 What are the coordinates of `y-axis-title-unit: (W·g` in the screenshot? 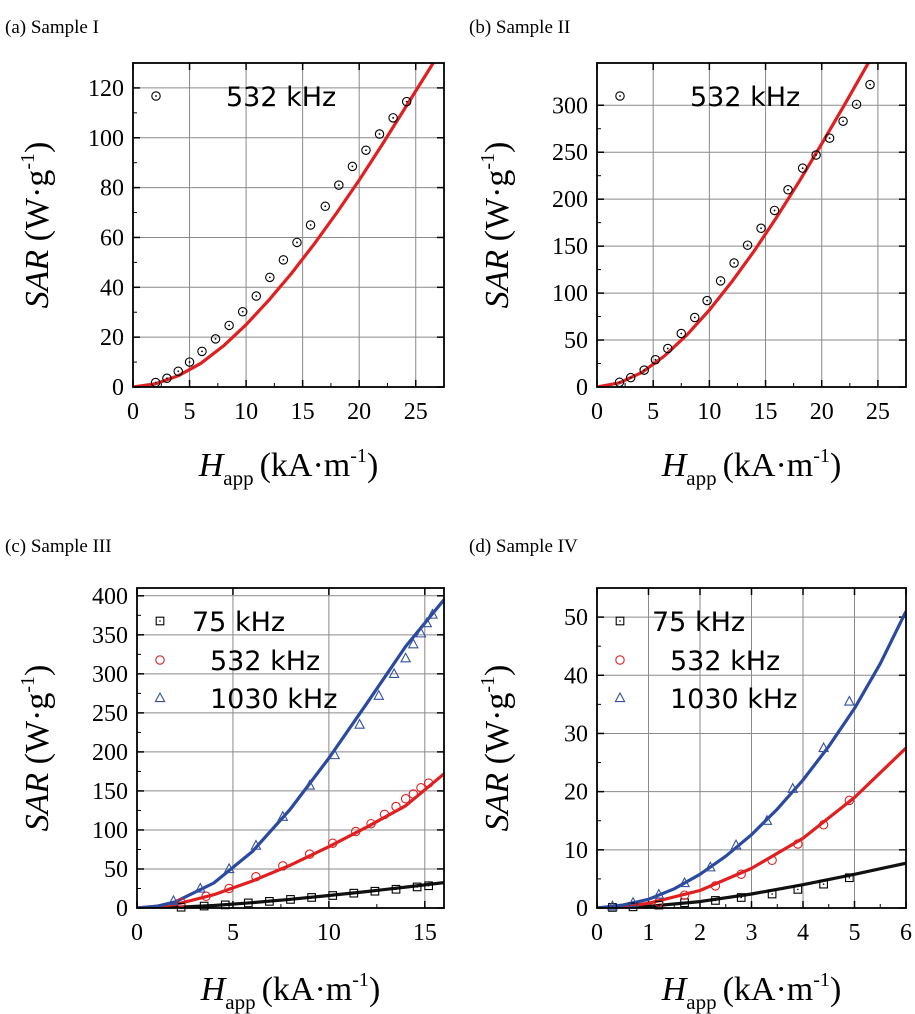 It's located at (37, 729).